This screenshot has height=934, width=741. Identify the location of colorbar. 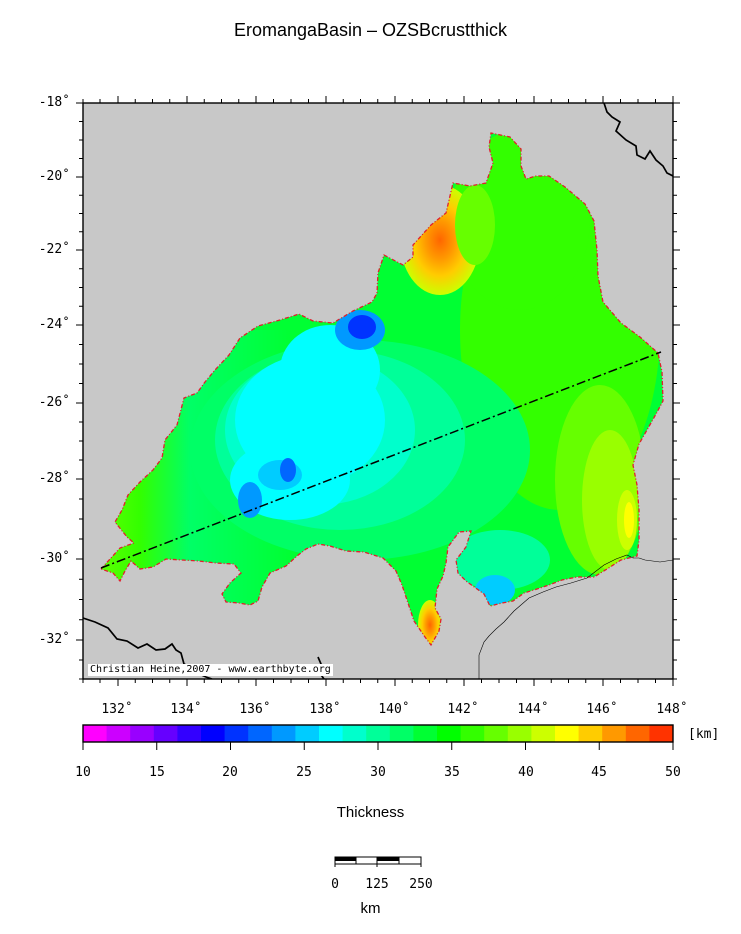
(378, 733).